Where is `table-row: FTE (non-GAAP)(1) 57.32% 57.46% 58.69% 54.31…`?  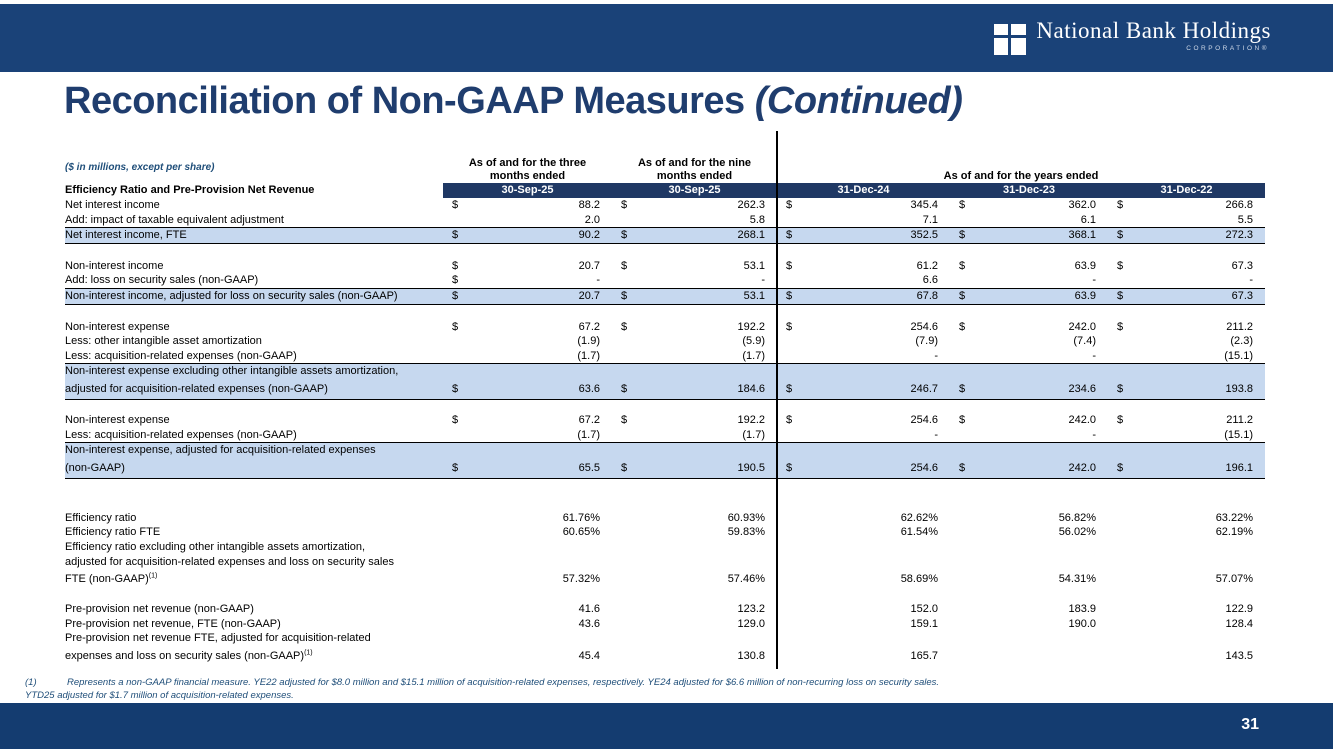 table-row: FTE (non-GAAP)(1) 57.32% 57.46% 58.69% 54.31… is located at coordinates (665, 579).